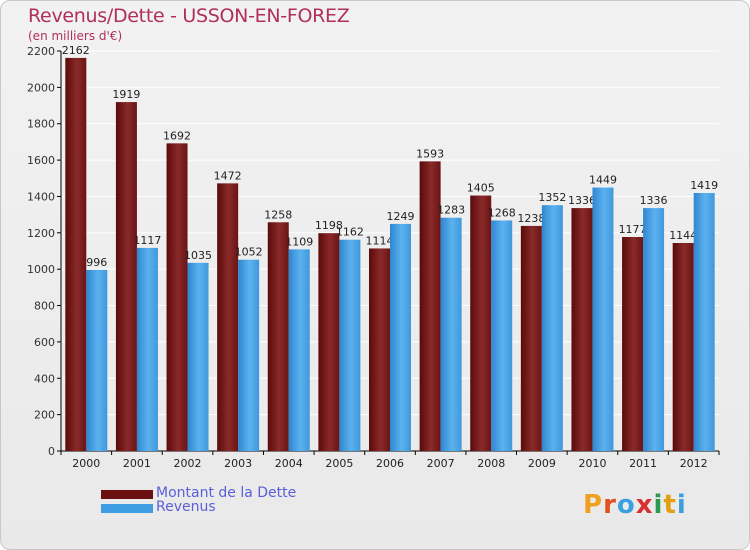  What do you see at coordinates (582, 200) in the screenshot?
I see `data-label-dette: 1336` at bounding box center [582, 200].